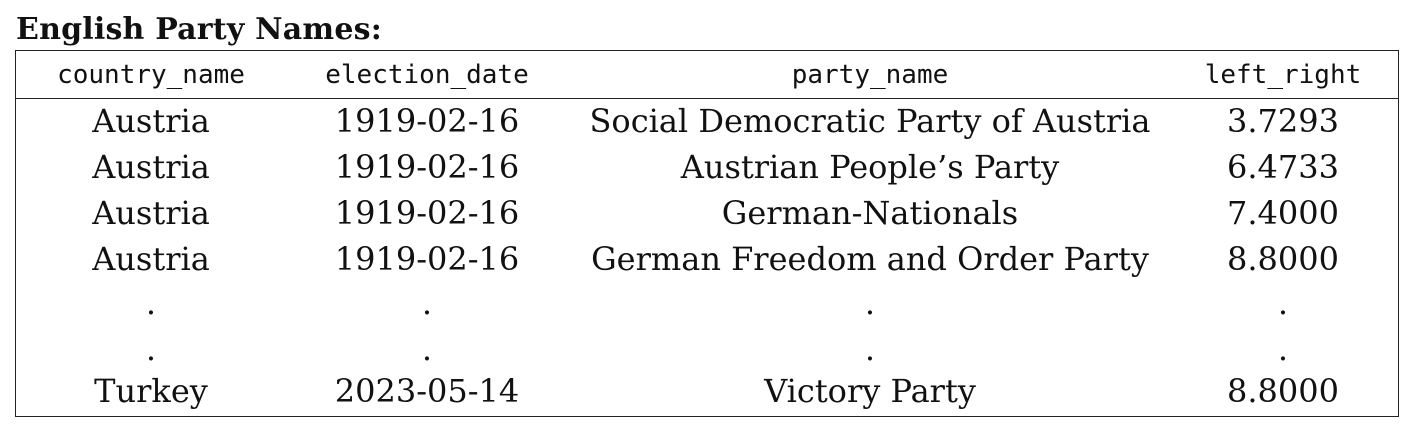 The image size is (1410, 429). I want to click on table-cell-party-name: German Freedom and Order Party, so click(870, 259).